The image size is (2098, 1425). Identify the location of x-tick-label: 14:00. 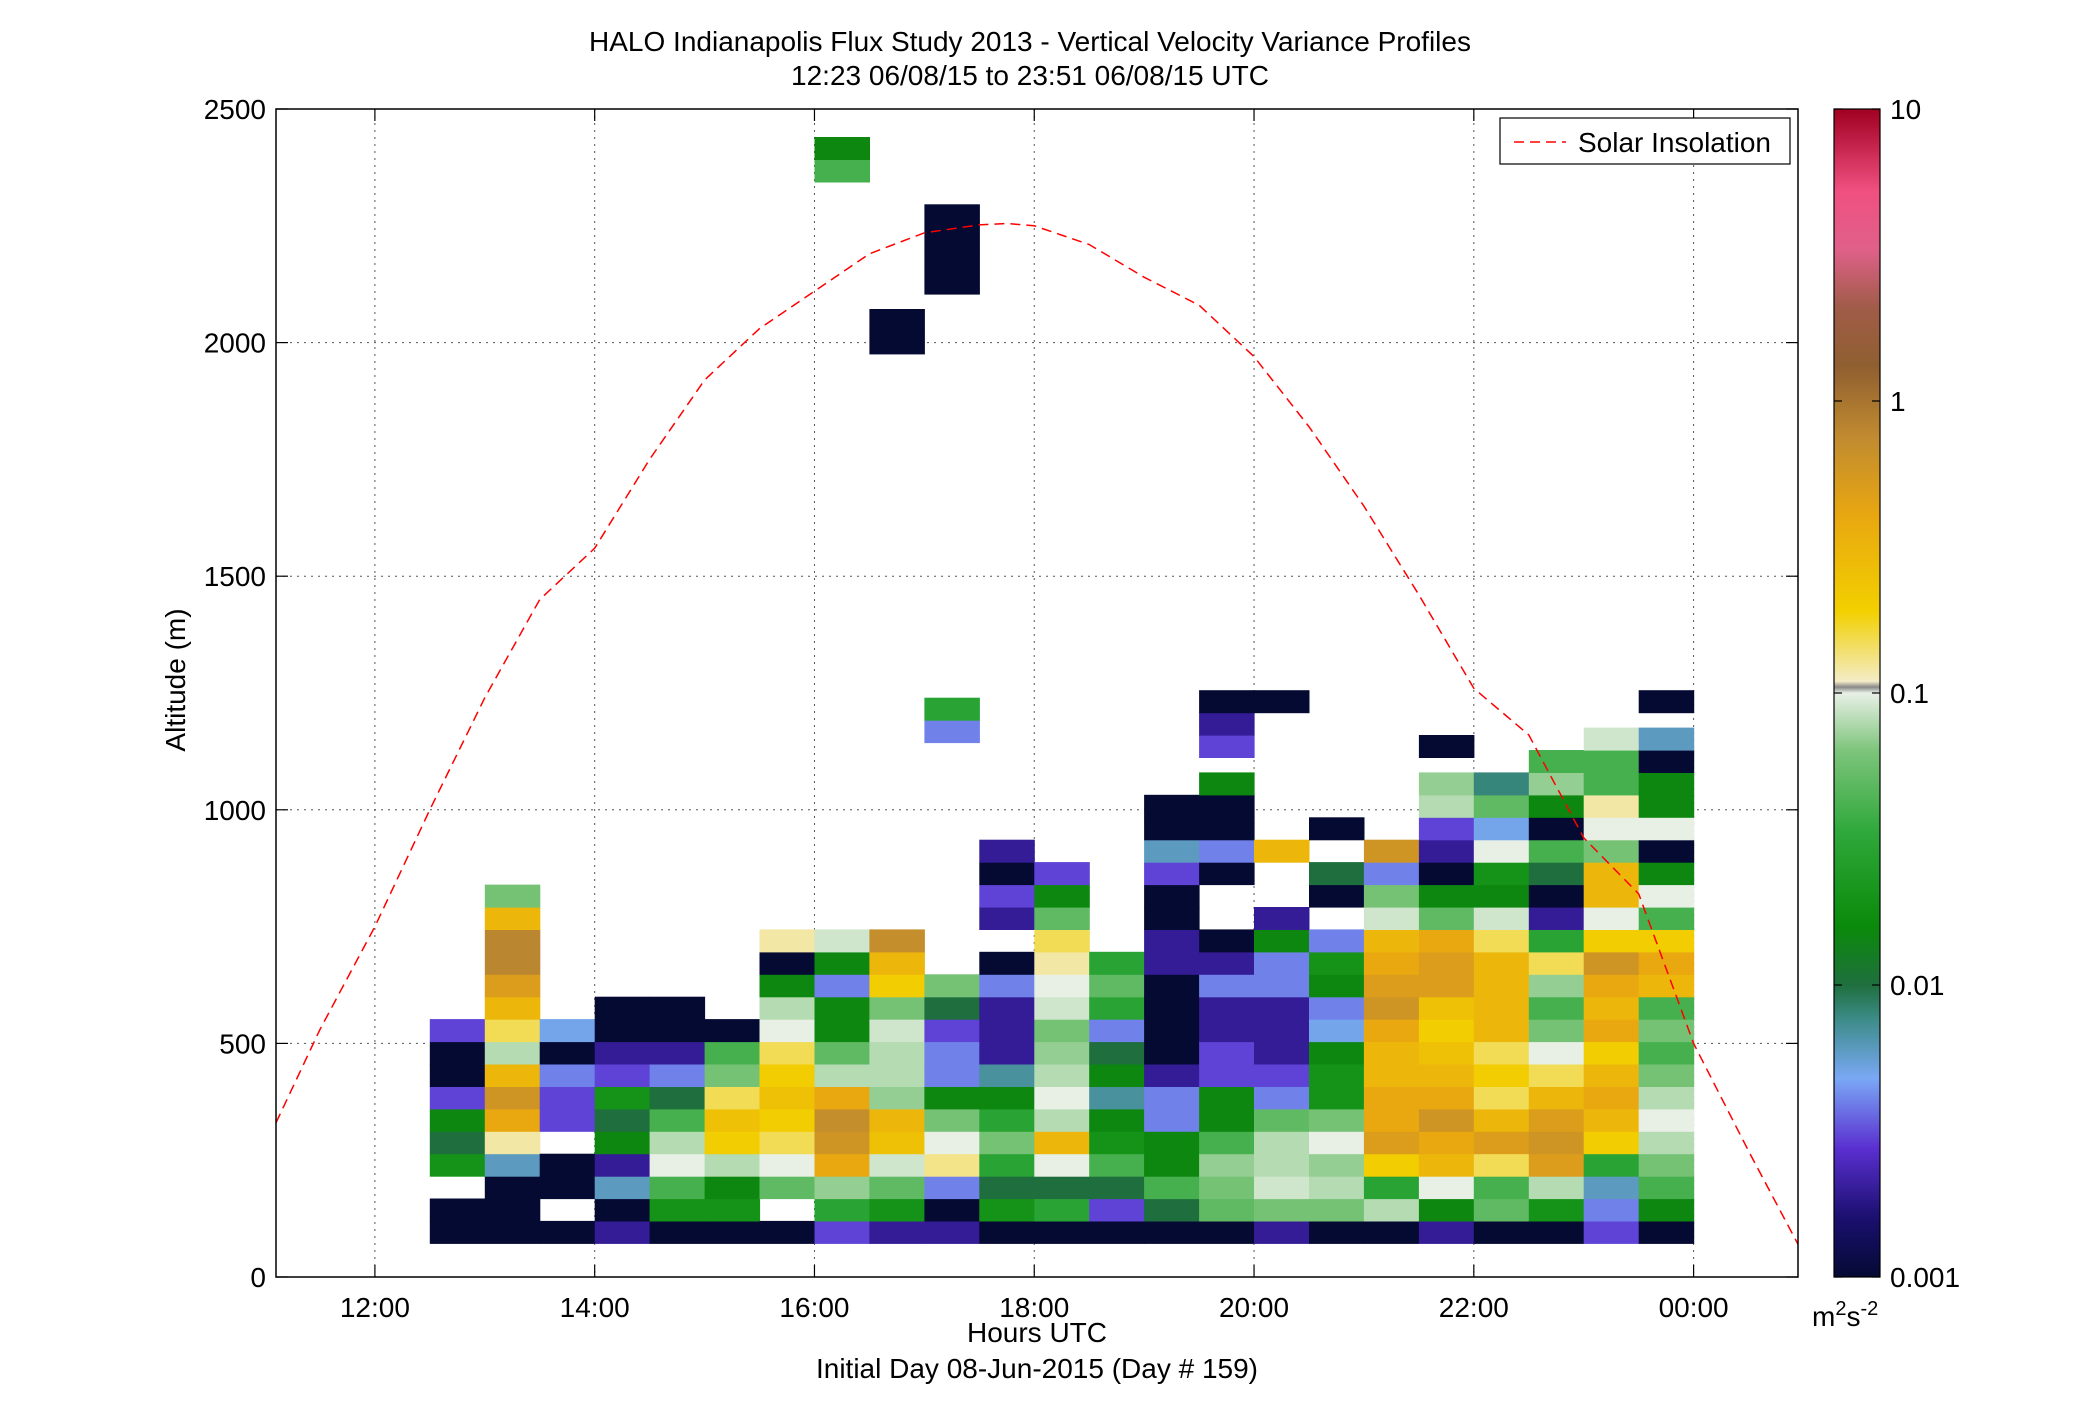
(595, 1307).